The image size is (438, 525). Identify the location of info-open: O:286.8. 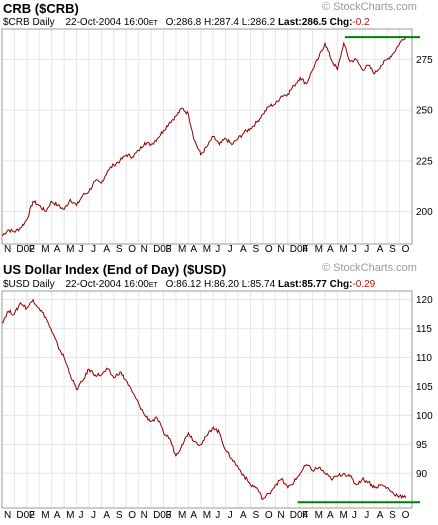
(183, 22).